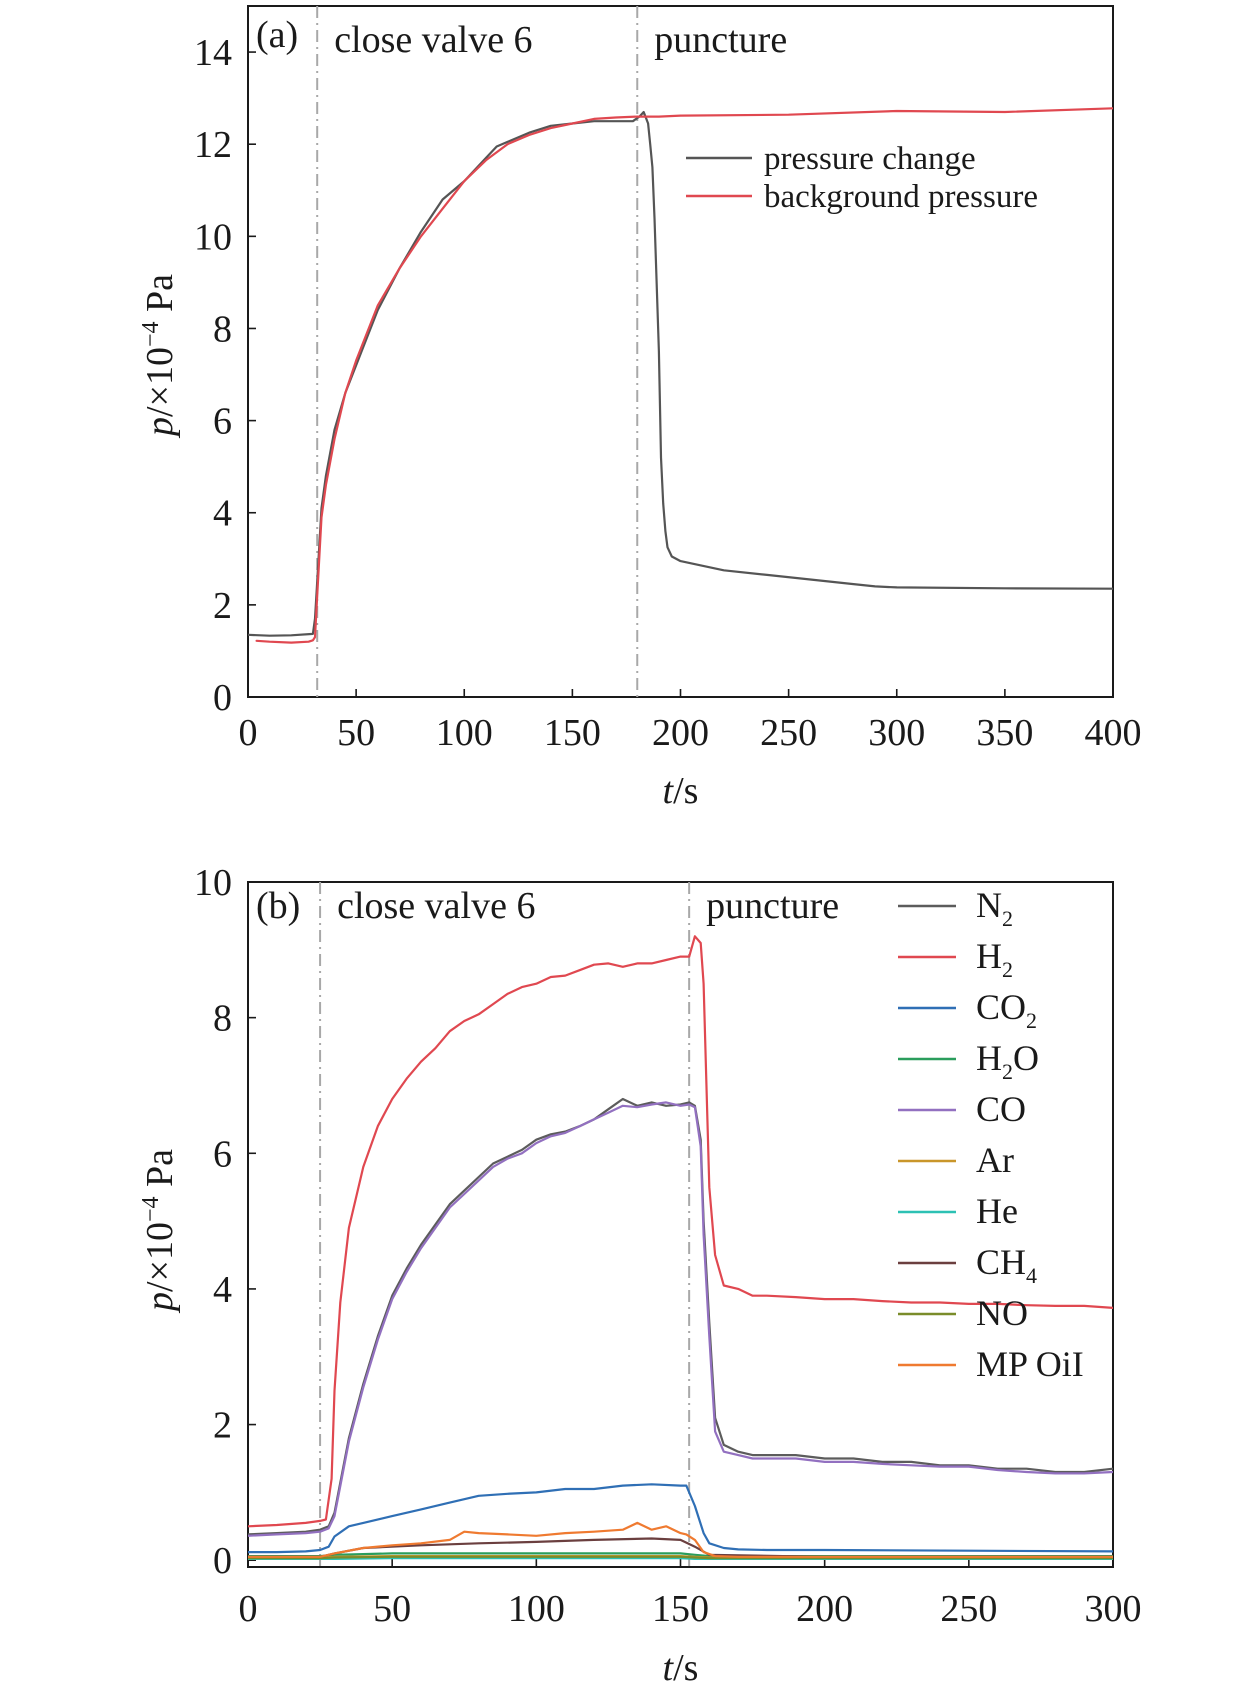  What do you see at coordinates (994, 959) in the screenshot?
I see `legend-label: H2` at bounding box center [994, 959].